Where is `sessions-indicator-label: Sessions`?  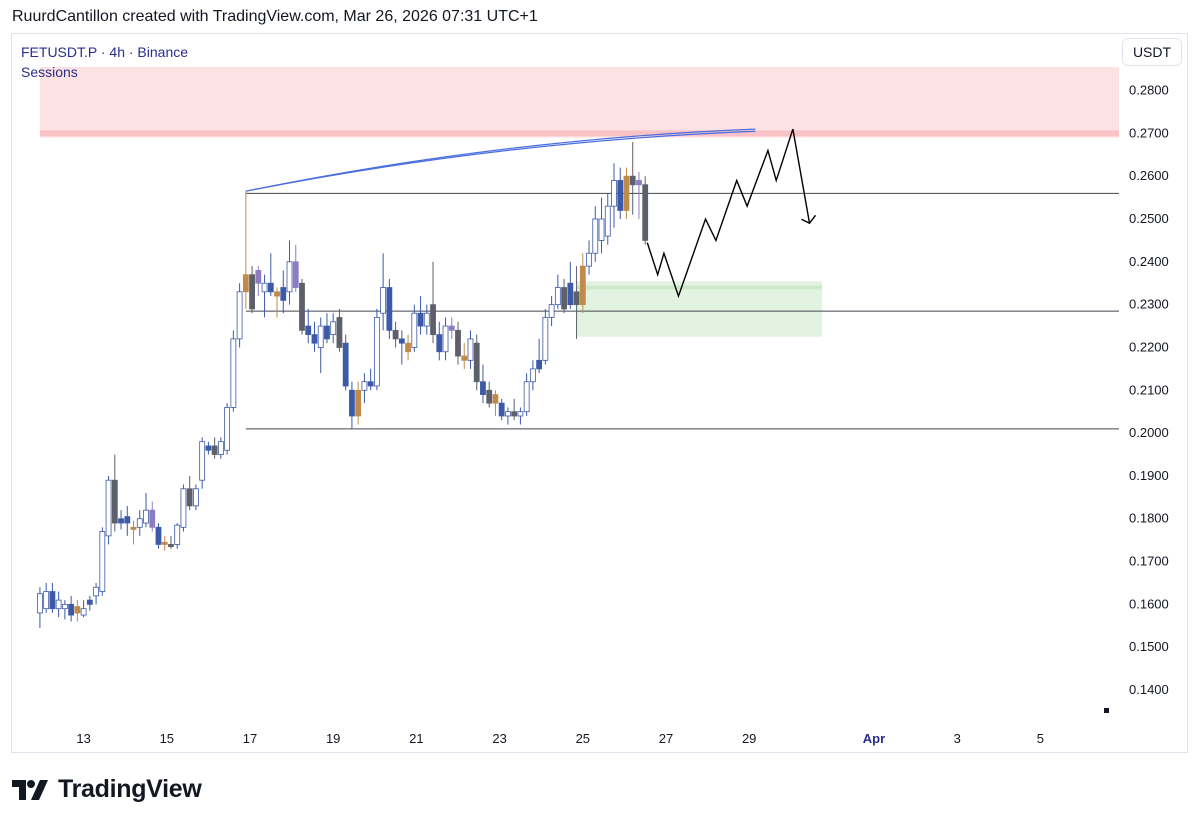
sessions-indicator-label: Sessions is located at coordinates (49, 72).